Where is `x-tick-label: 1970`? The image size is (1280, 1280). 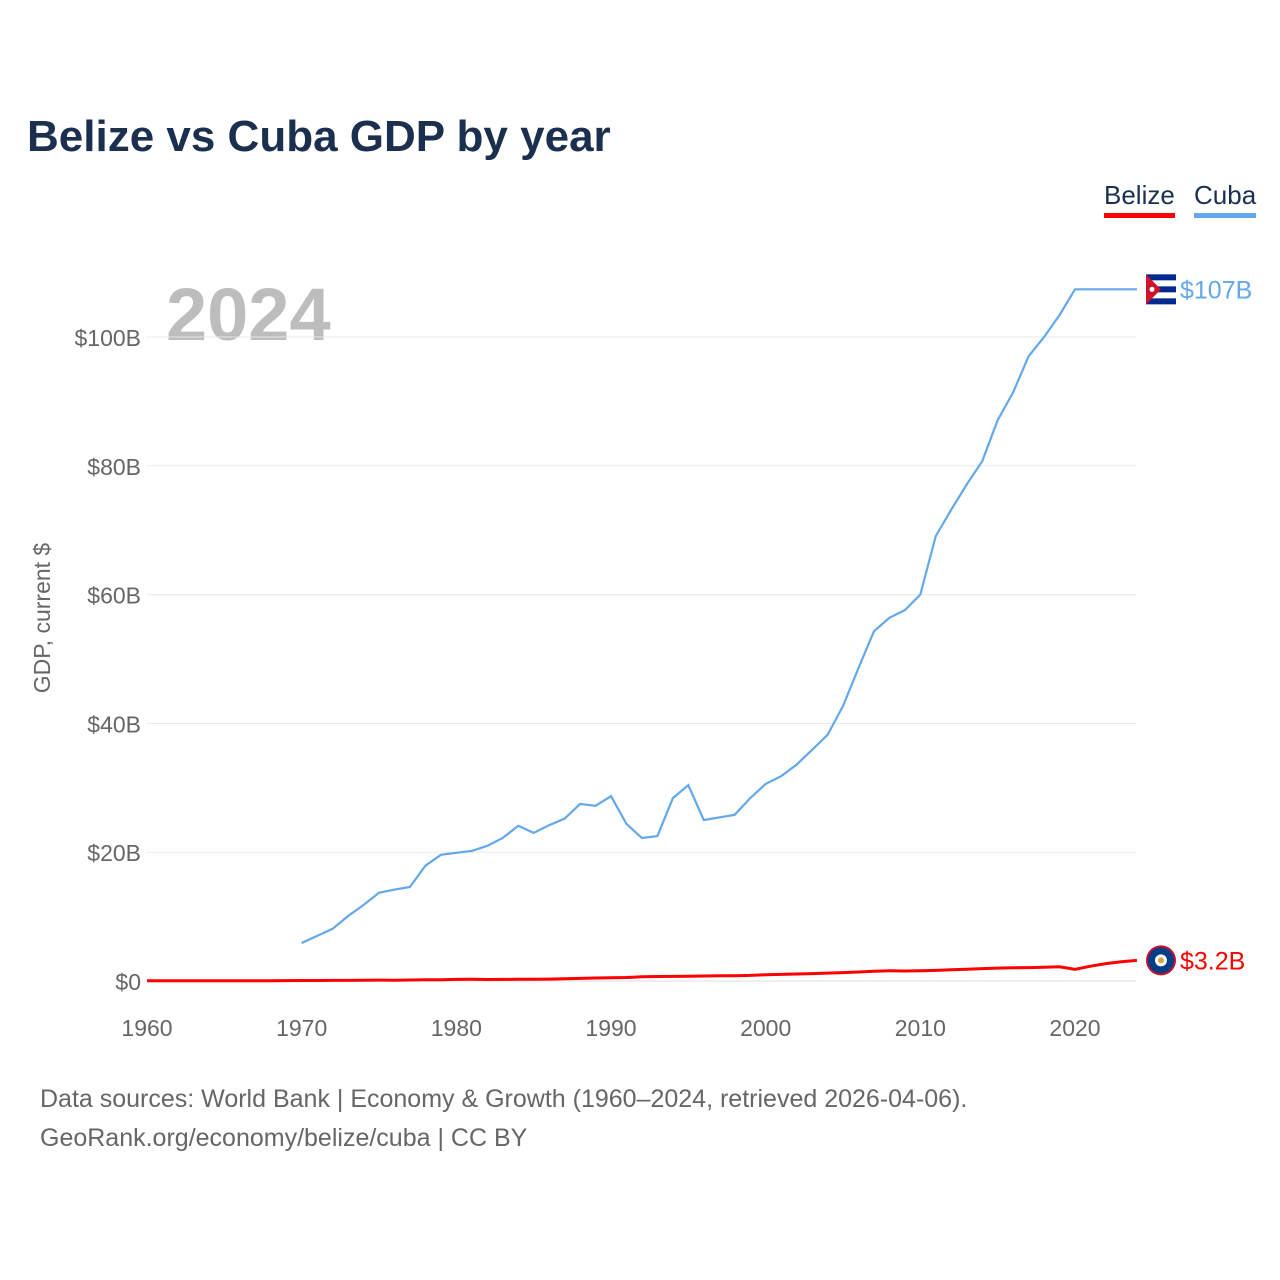
x-tick-label: 1970 is located at coordinates (301, 1028).